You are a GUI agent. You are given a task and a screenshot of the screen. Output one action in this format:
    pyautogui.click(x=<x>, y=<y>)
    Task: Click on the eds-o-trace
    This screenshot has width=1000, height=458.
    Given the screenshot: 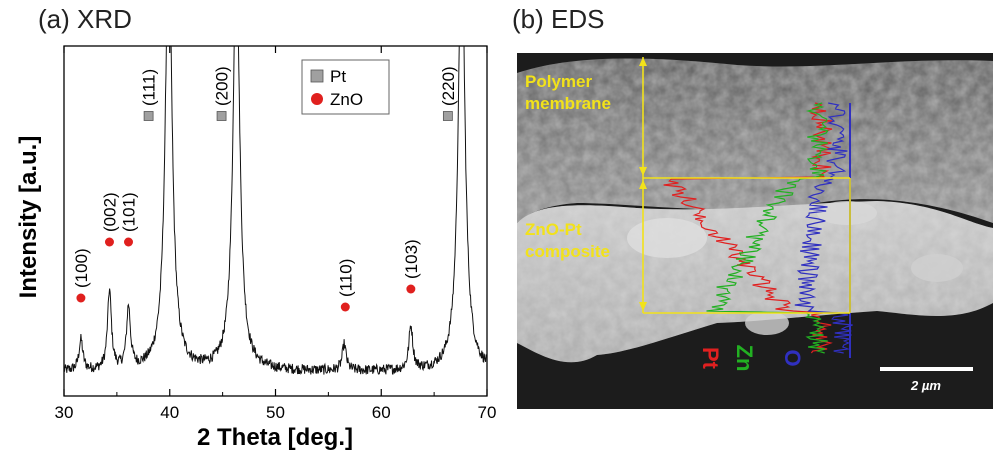 What is the action you would take?
    pyautogui.click(x=823, y=228)
    